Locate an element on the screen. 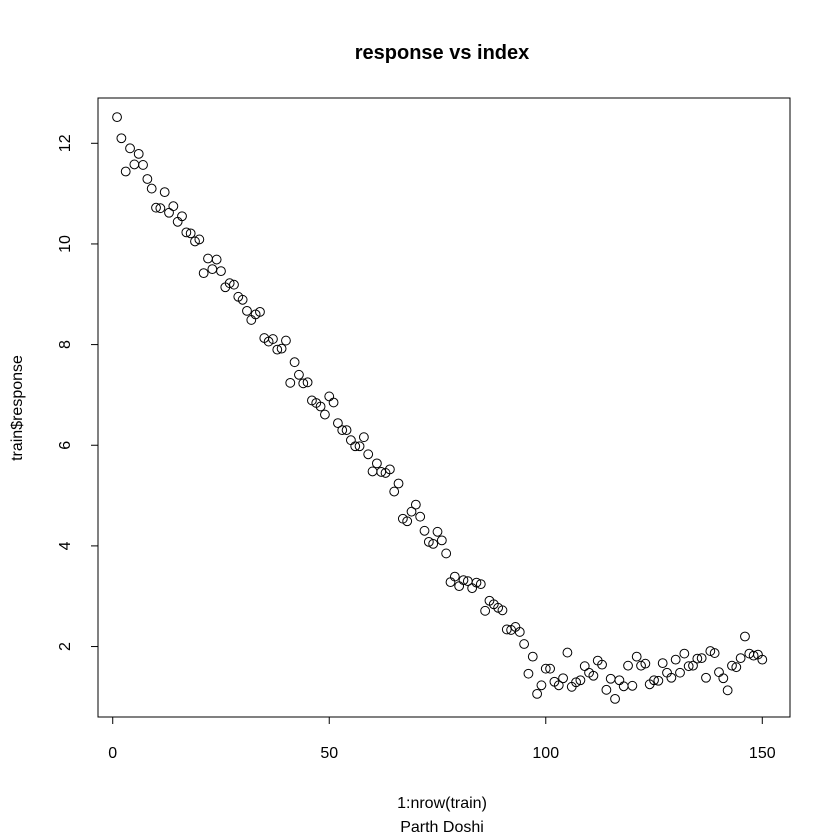  x-tick-label: 0 is located at coordinates (112, 753).